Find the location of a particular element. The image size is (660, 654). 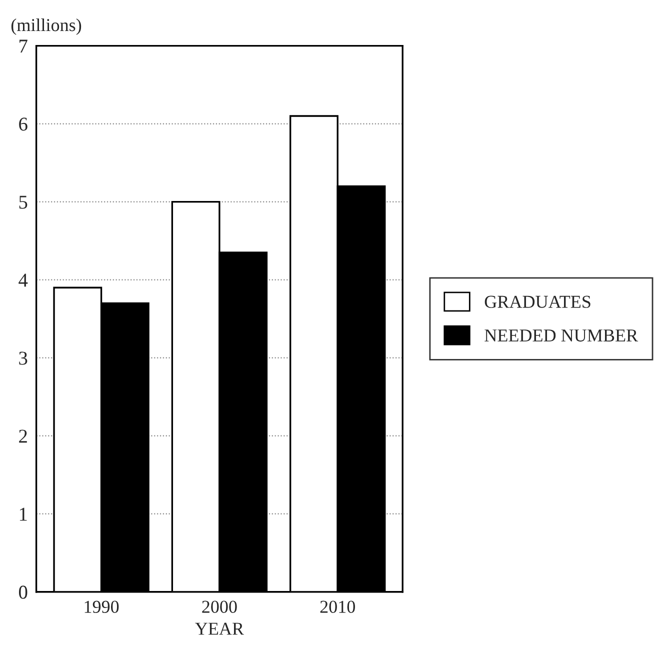

legend-label: GRADUATES is located at coordinates (537, 302).